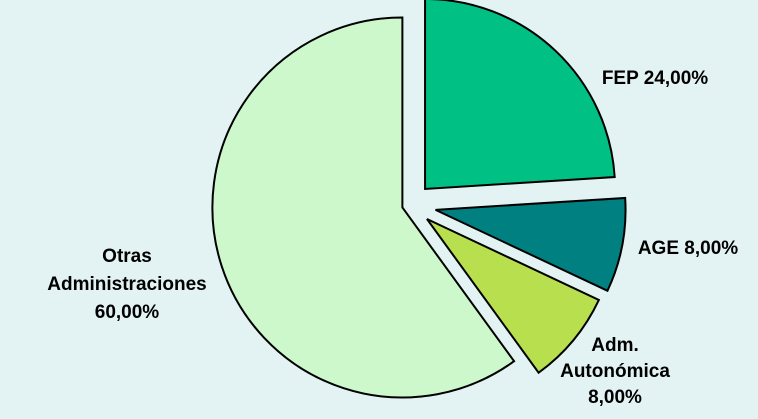 The height and width of the screenshot is (419, 758). What do you see at coordinates (513, 296) in the screenshot?
I see `pie-slice-adm-auton-mica` at bounding box center [513, 296].